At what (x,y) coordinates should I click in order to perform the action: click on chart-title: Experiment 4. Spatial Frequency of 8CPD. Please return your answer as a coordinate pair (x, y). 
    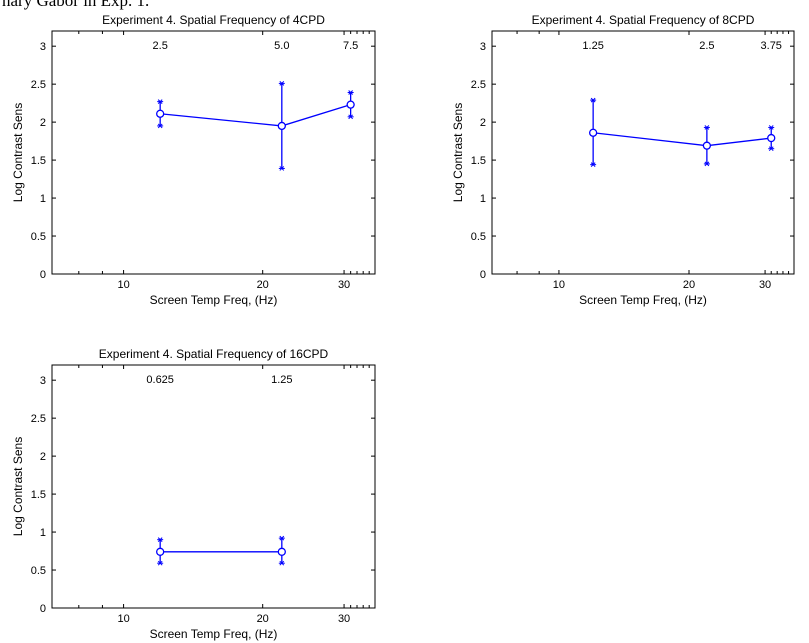
    Looking at the image, I should click on (643, 20).